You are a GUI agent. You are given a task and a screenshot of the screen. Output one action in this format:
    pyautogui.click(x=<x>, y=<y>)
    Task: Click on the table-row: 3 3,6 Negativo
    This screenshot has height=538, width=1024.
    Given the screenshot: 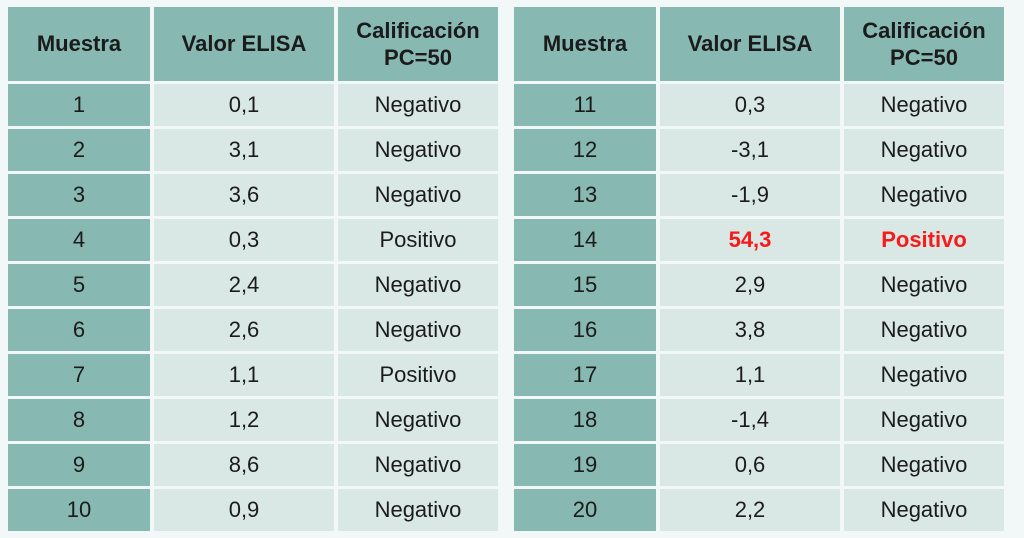 What is the action you would take?
    pyautogui.click(x=253, y=195)
    